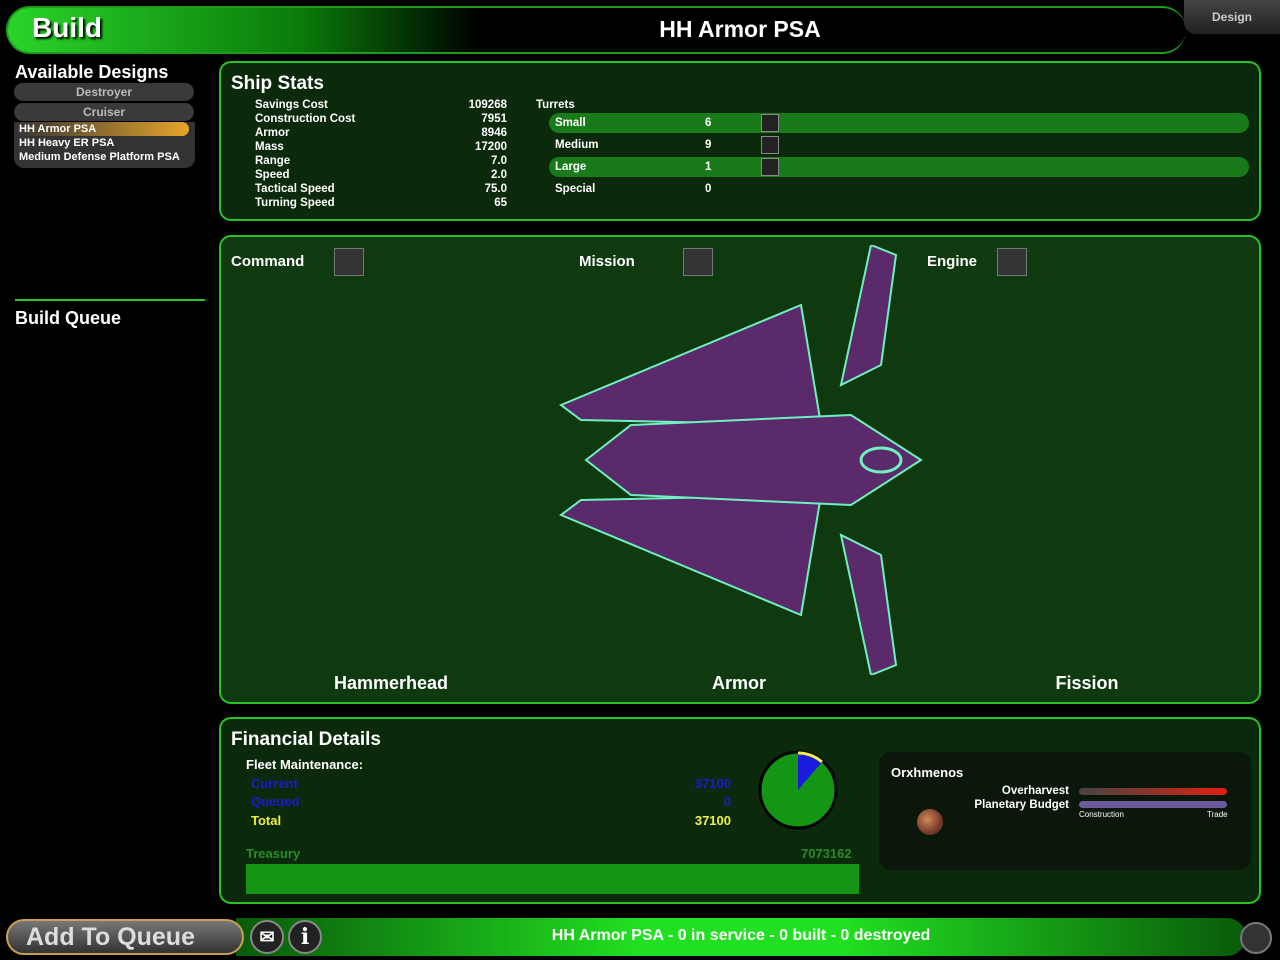 This screenshot has height=960, width=1280. Describe the element at coordinates (1232, 17) in the screenshot. I see `tab-design: Design` at that location.